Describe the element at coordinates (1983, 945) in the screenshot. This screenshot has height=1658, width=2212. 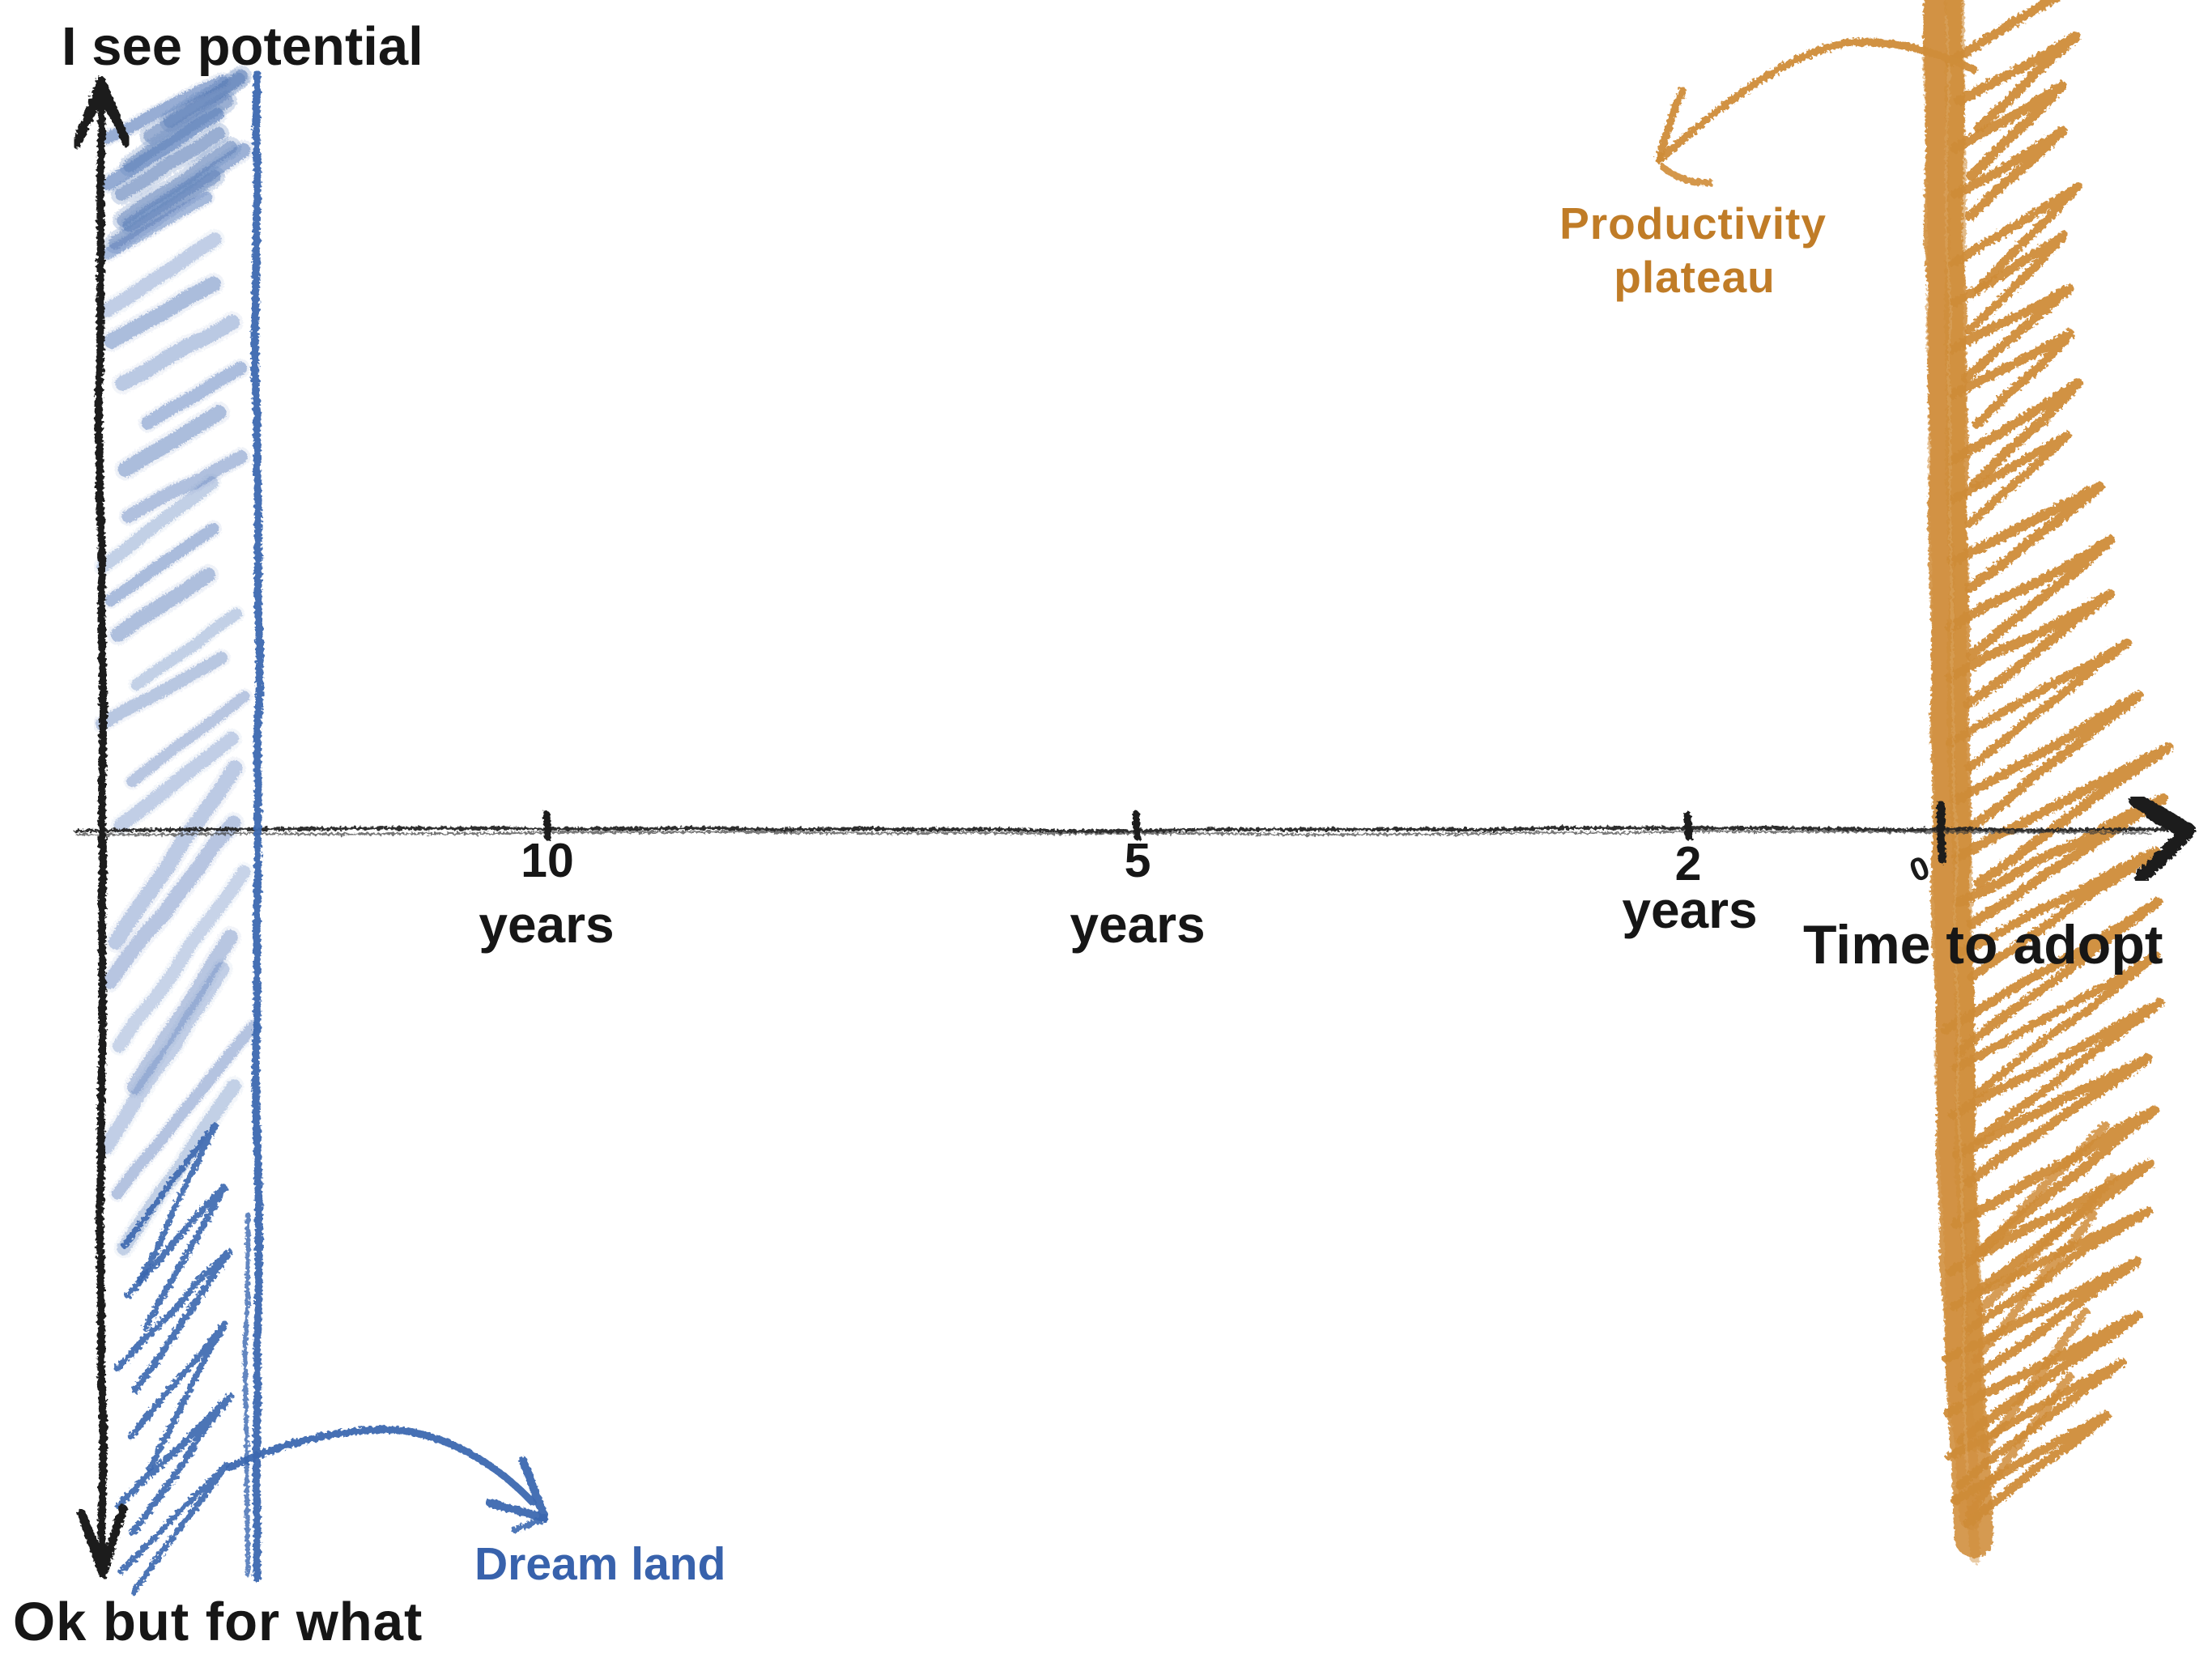
I see `svg-text: Time to adopt` at that location.